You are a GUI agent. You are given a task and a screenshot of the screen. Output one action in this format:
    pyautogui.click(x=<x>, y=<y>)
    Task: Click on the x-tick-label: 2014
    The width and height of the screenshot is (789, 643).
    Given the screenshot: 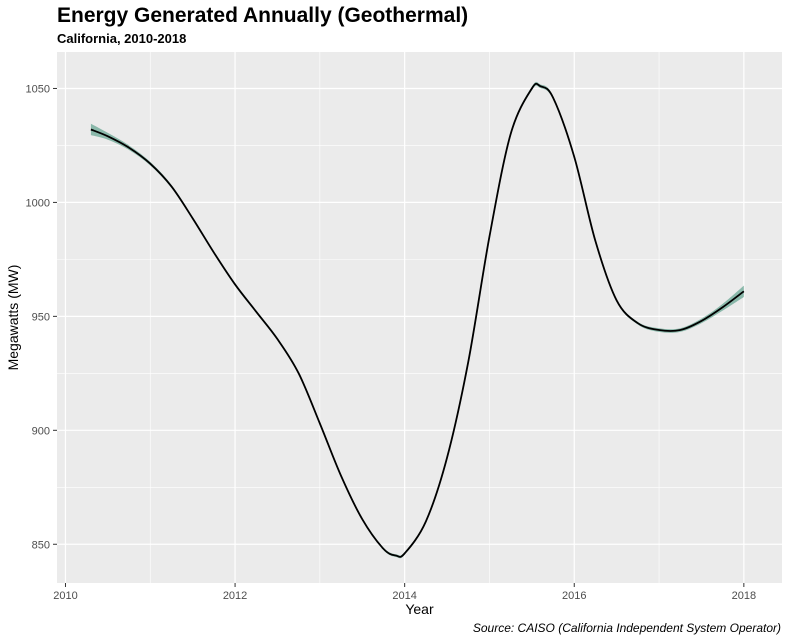 What is the action you would take?
    pyautogui.click(x=404, y=596)
    